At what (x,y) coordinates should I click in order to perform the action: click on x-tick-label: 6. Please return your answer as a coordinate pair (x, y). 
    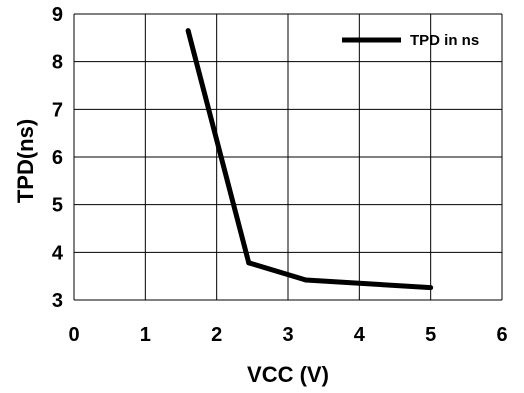
    Looking at the image, I should click on (501, 335).